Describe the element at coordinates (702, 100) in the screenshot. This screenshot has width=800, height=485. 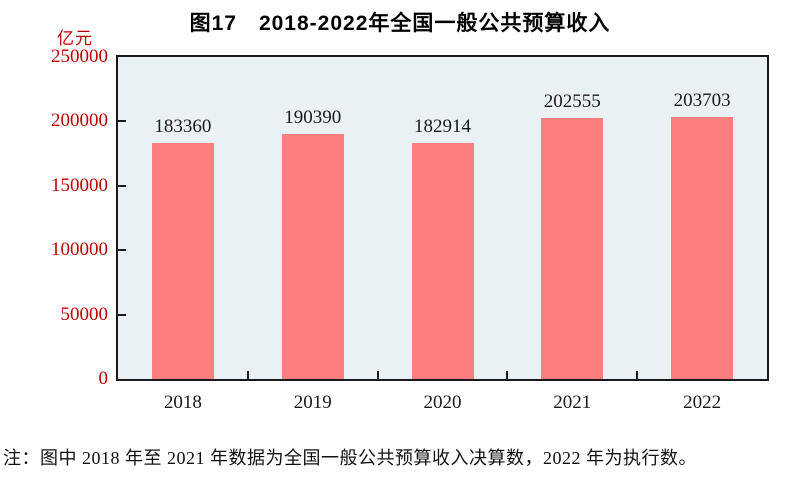
I see `bar-value-label: 203703` at that location.